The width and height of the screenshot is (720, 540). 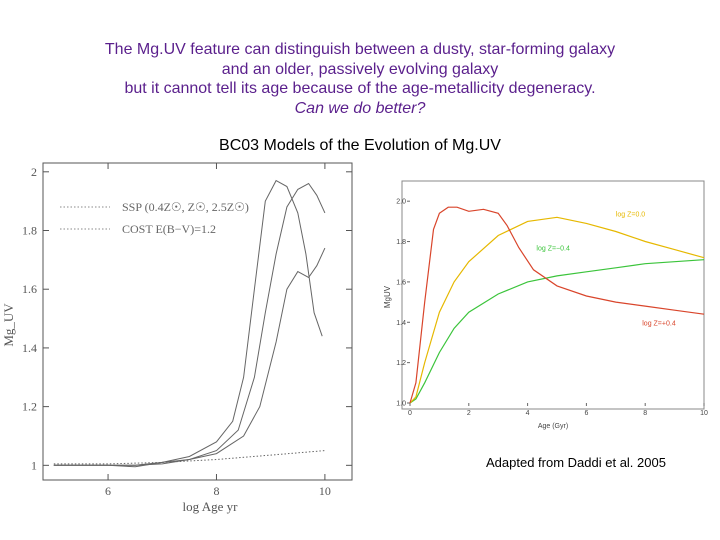 What do you see at coordinates (704, 413) in the screenshot?
I see `right-xtick-label-5: 10` at bounding box center [704, 413].